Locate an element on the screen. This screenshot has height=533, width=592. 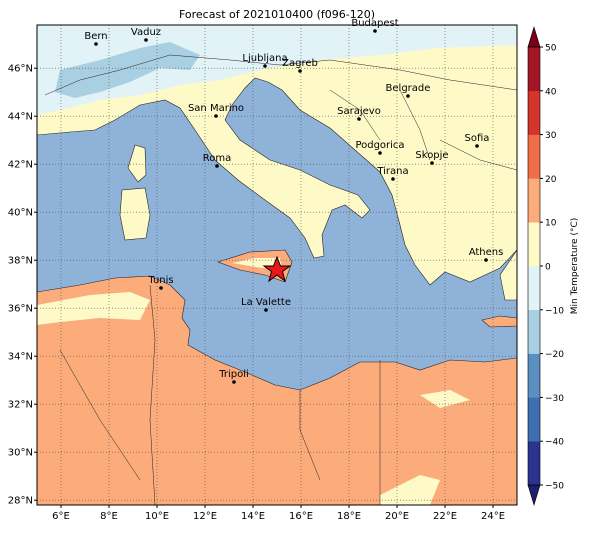
colorbar-tick-label: −10 is located at coordinates (554, 311).